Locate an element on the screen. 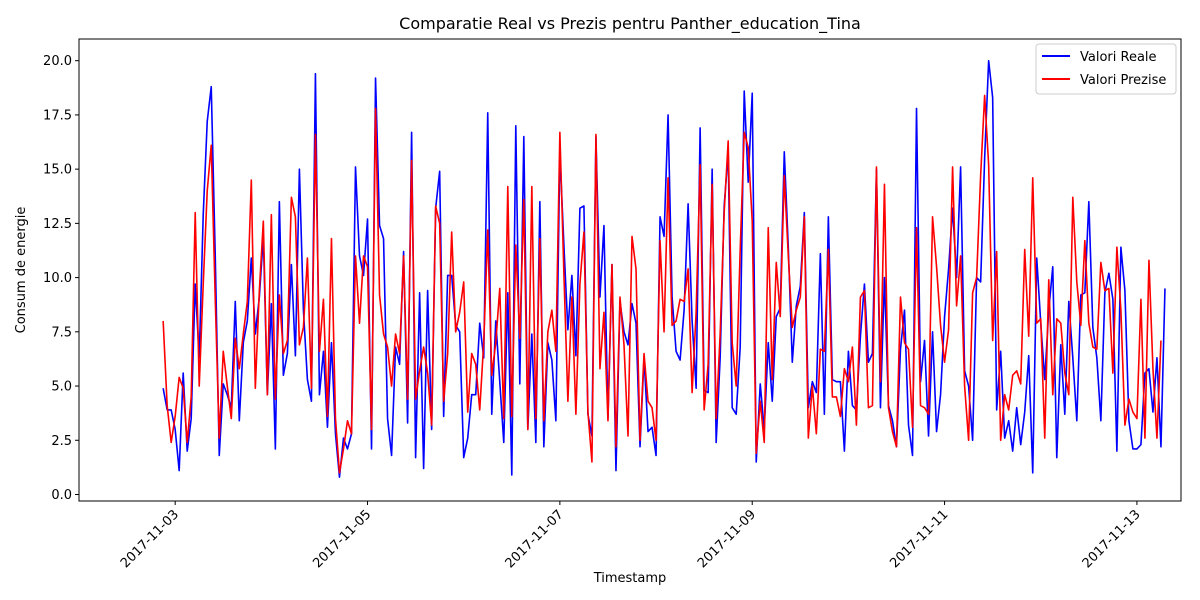  y-tick-label: 0.0 is located at coordinates (61, 495).